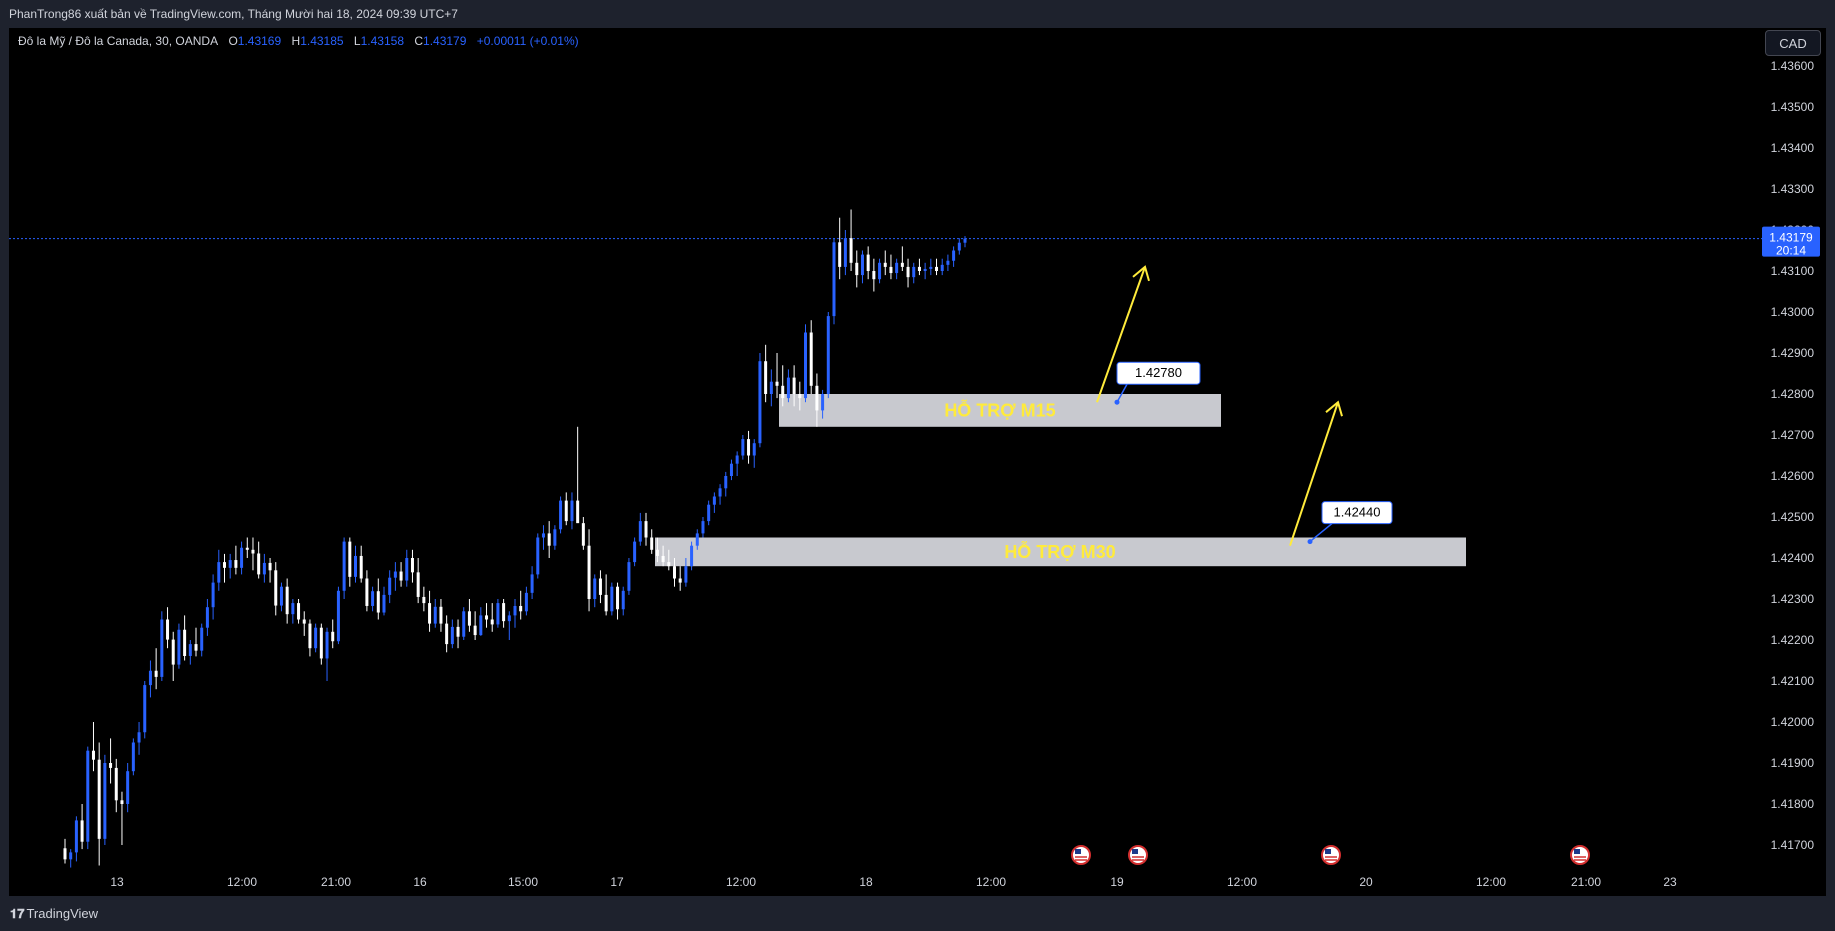  I want to click on currency-button: CAD, so click(1793, 43).